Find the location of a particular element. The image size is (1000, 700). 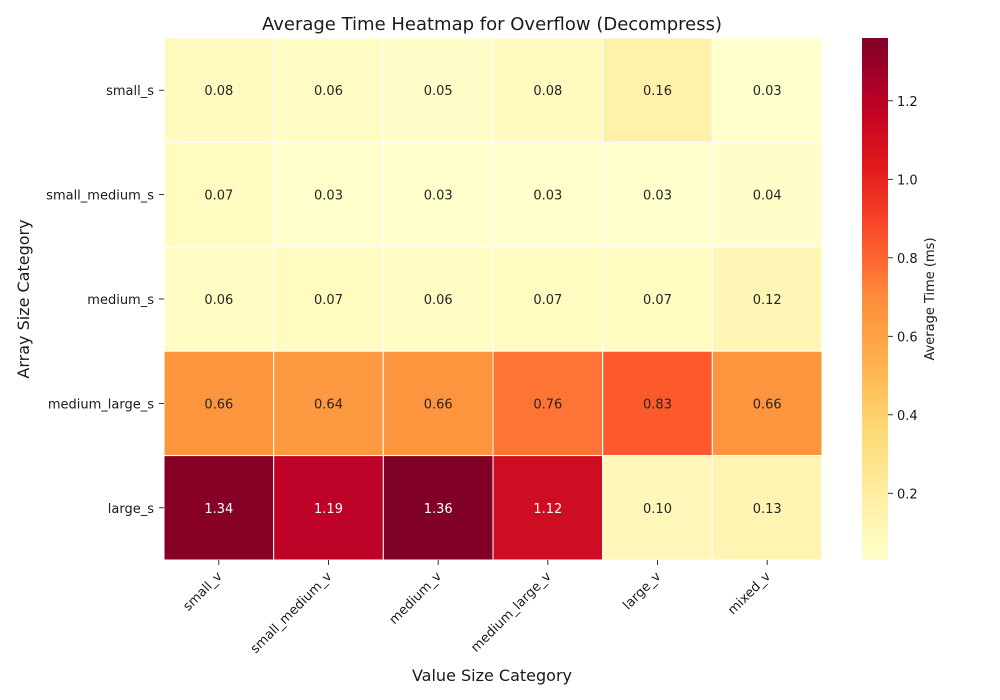

x-tick-label: mixed_v is located at coordinates (749, 593).